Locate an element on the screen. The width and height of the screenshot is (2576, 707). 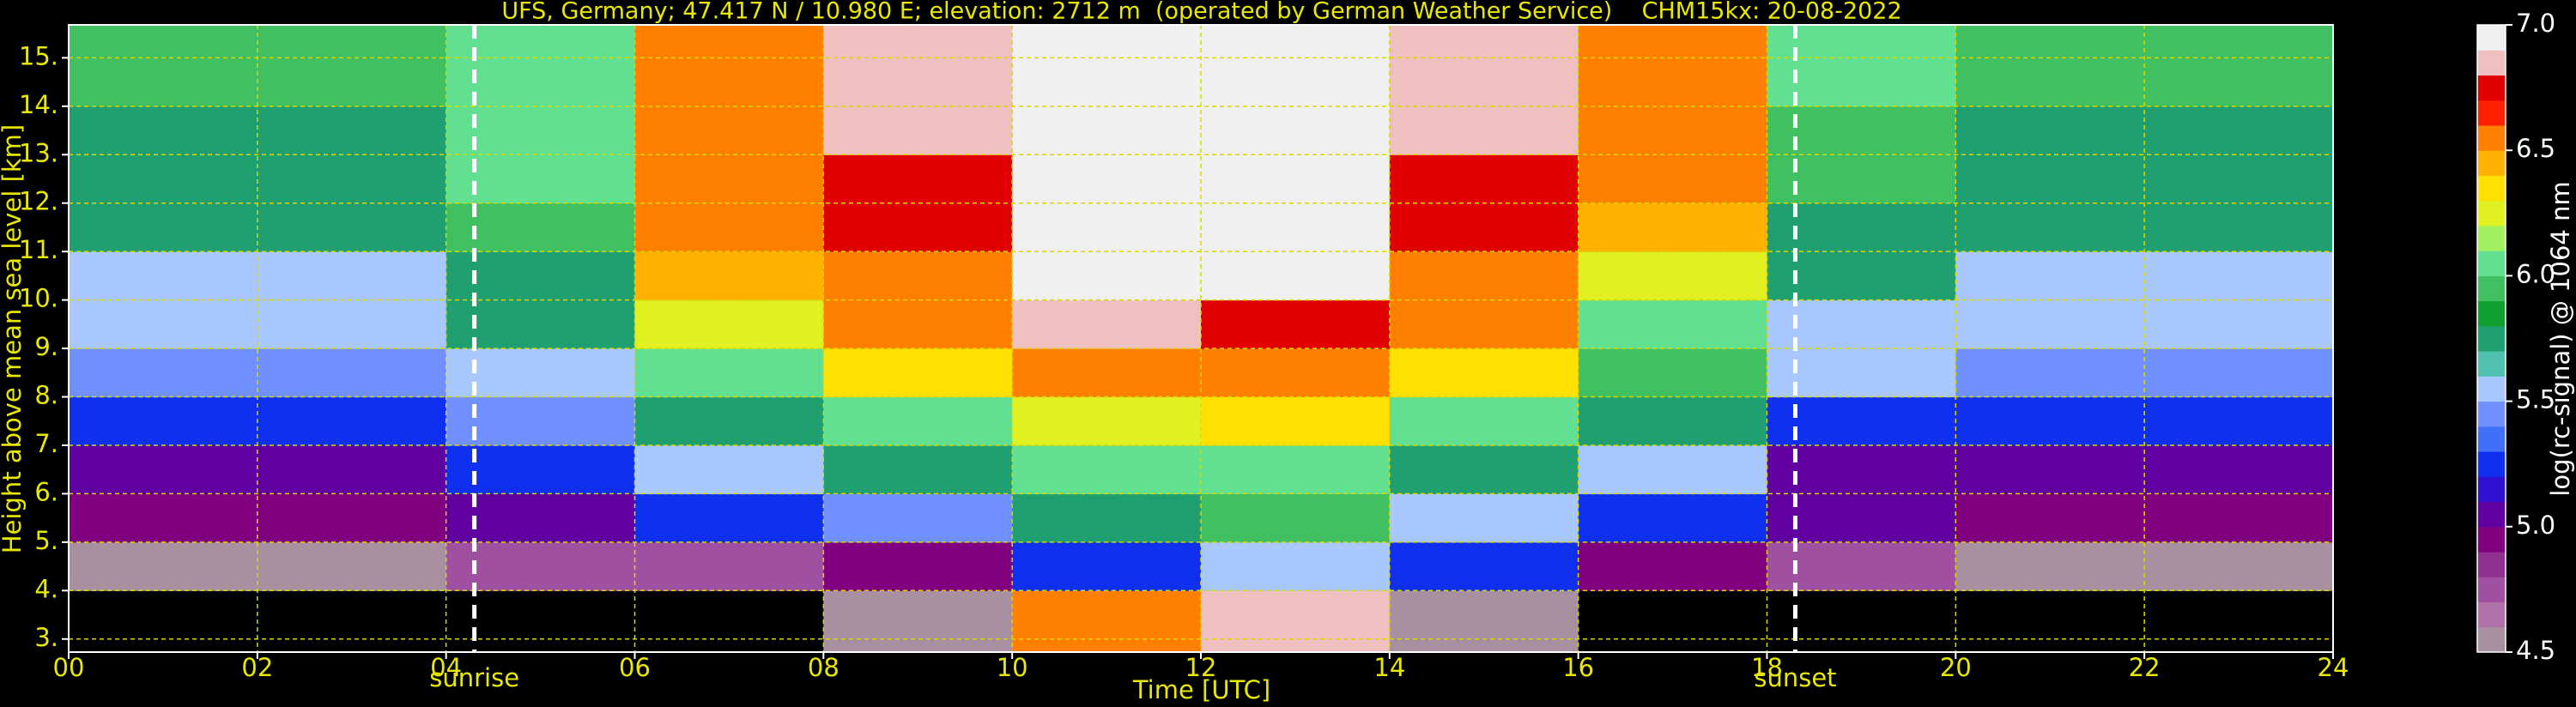
x-tick-label: 04 is located at coordinates (446, 667).